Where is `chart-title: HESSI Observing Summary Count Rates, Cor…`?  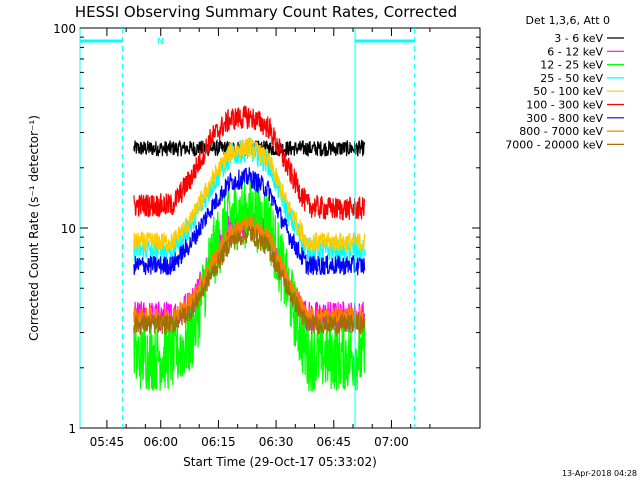
chart-title: HESSI Observing Summary Count Rates, Cor… is located at coordinates (266, 12).